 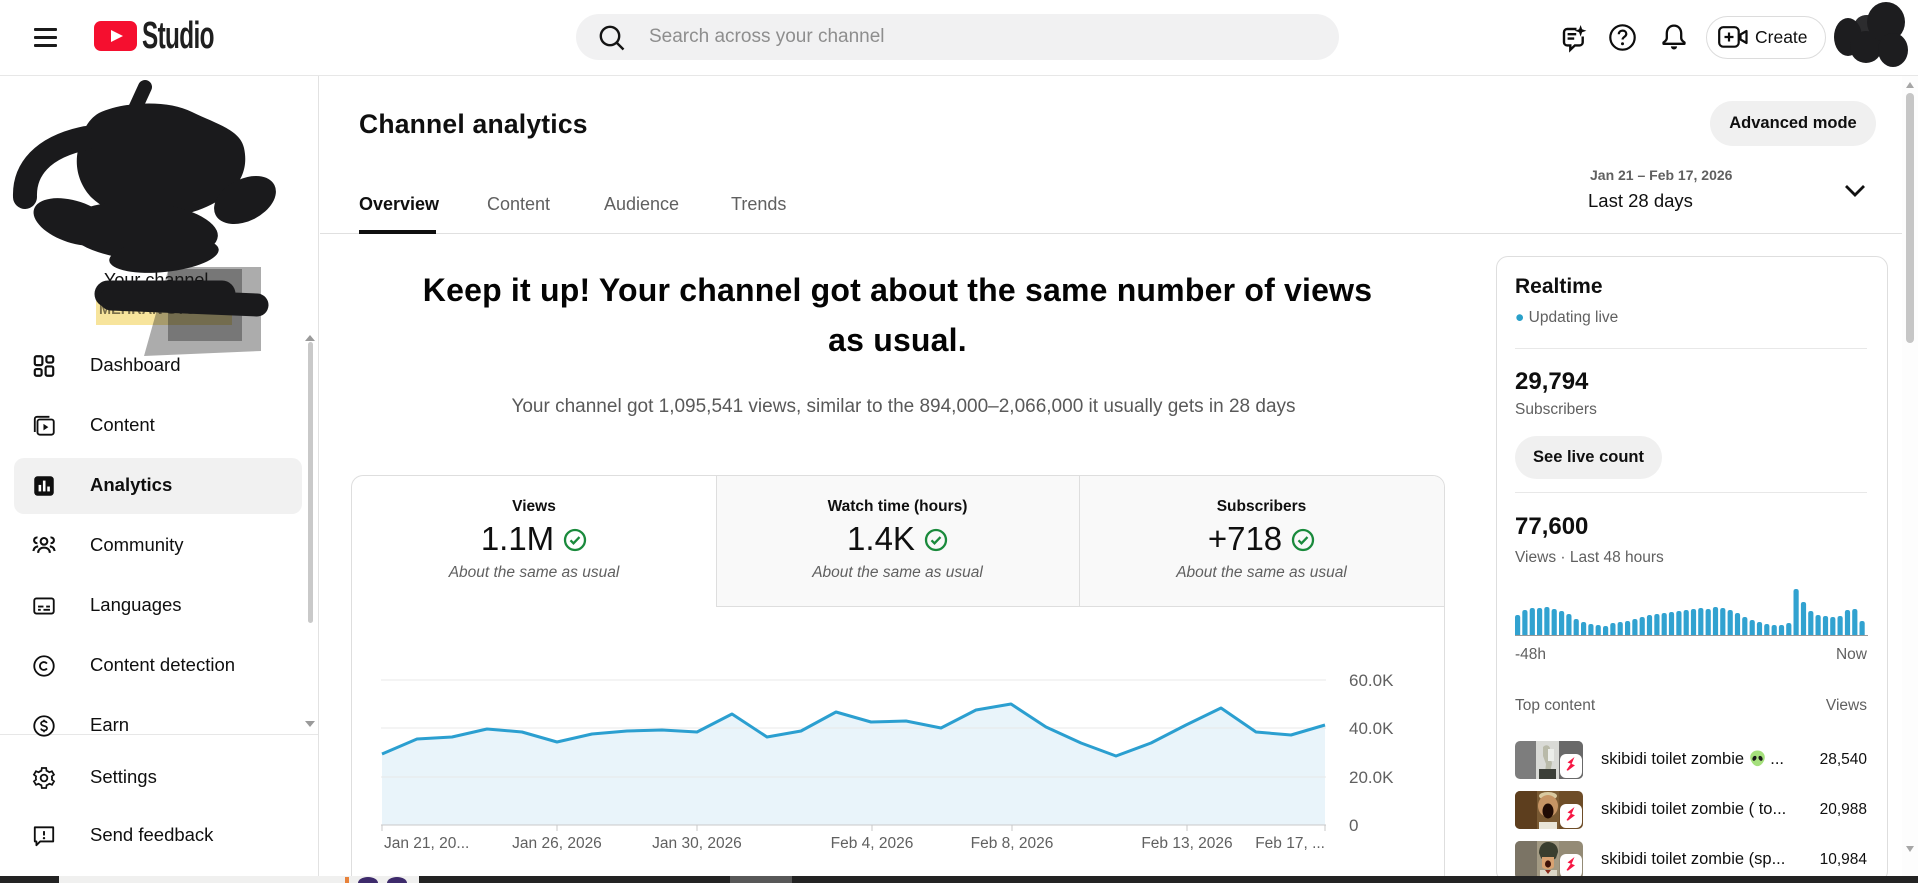 I want to click on svg-text: Jan 26, 2026, so click(x=557, y=843).